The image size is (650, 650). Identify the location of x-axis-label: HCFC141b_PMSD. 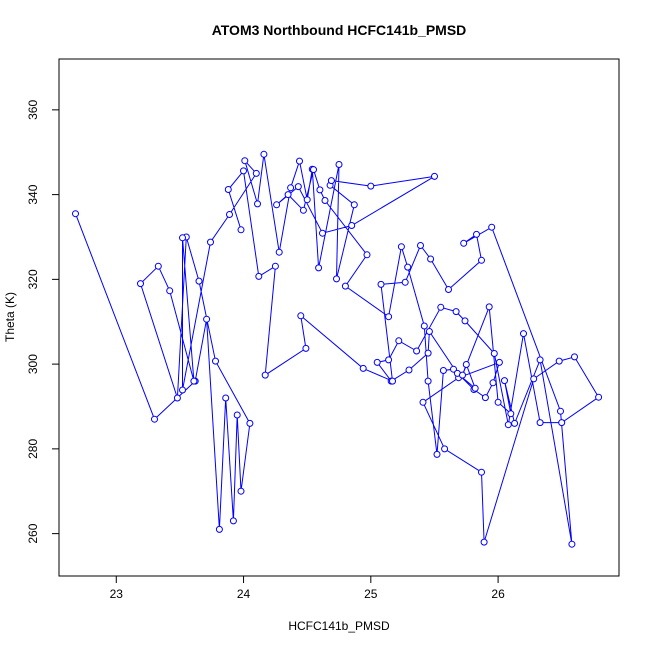
(339, 626).